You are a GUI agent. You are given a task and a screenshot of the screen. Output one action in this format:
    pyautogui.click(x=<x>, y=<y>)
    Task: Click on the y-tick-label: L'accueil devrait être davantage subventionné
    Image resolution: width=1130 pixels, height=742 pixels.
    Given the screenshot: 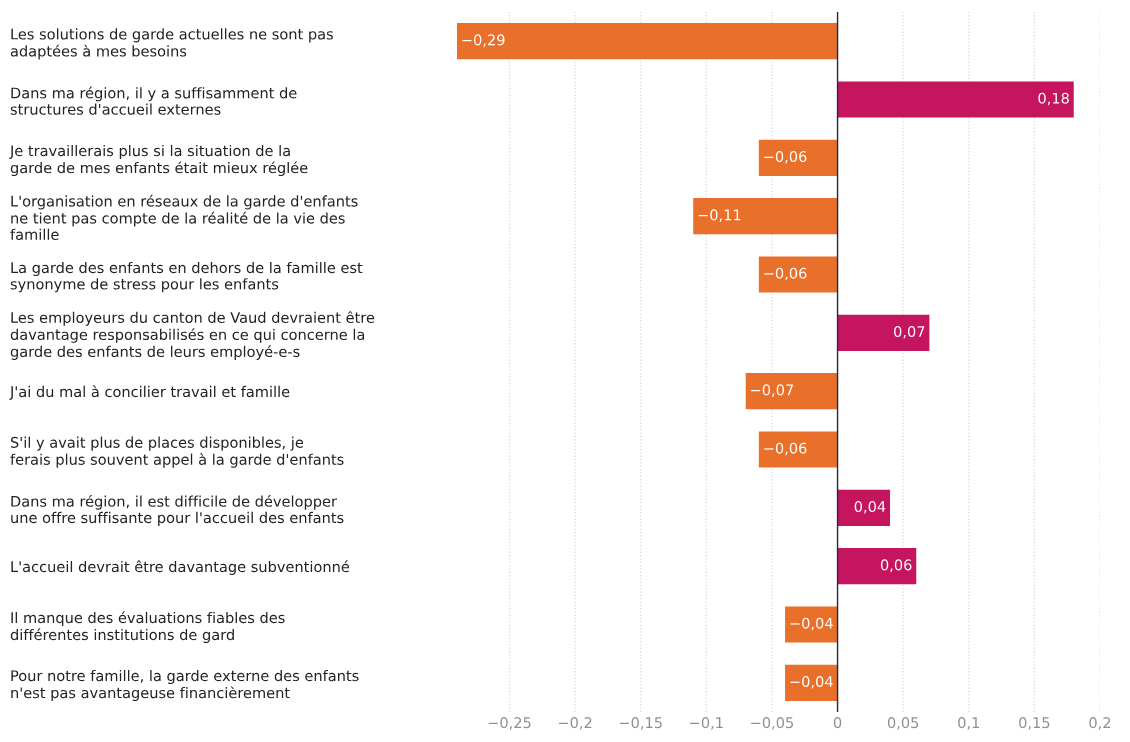 What is the action you would take?
    pyautogui.click(x=180, y=568)
    